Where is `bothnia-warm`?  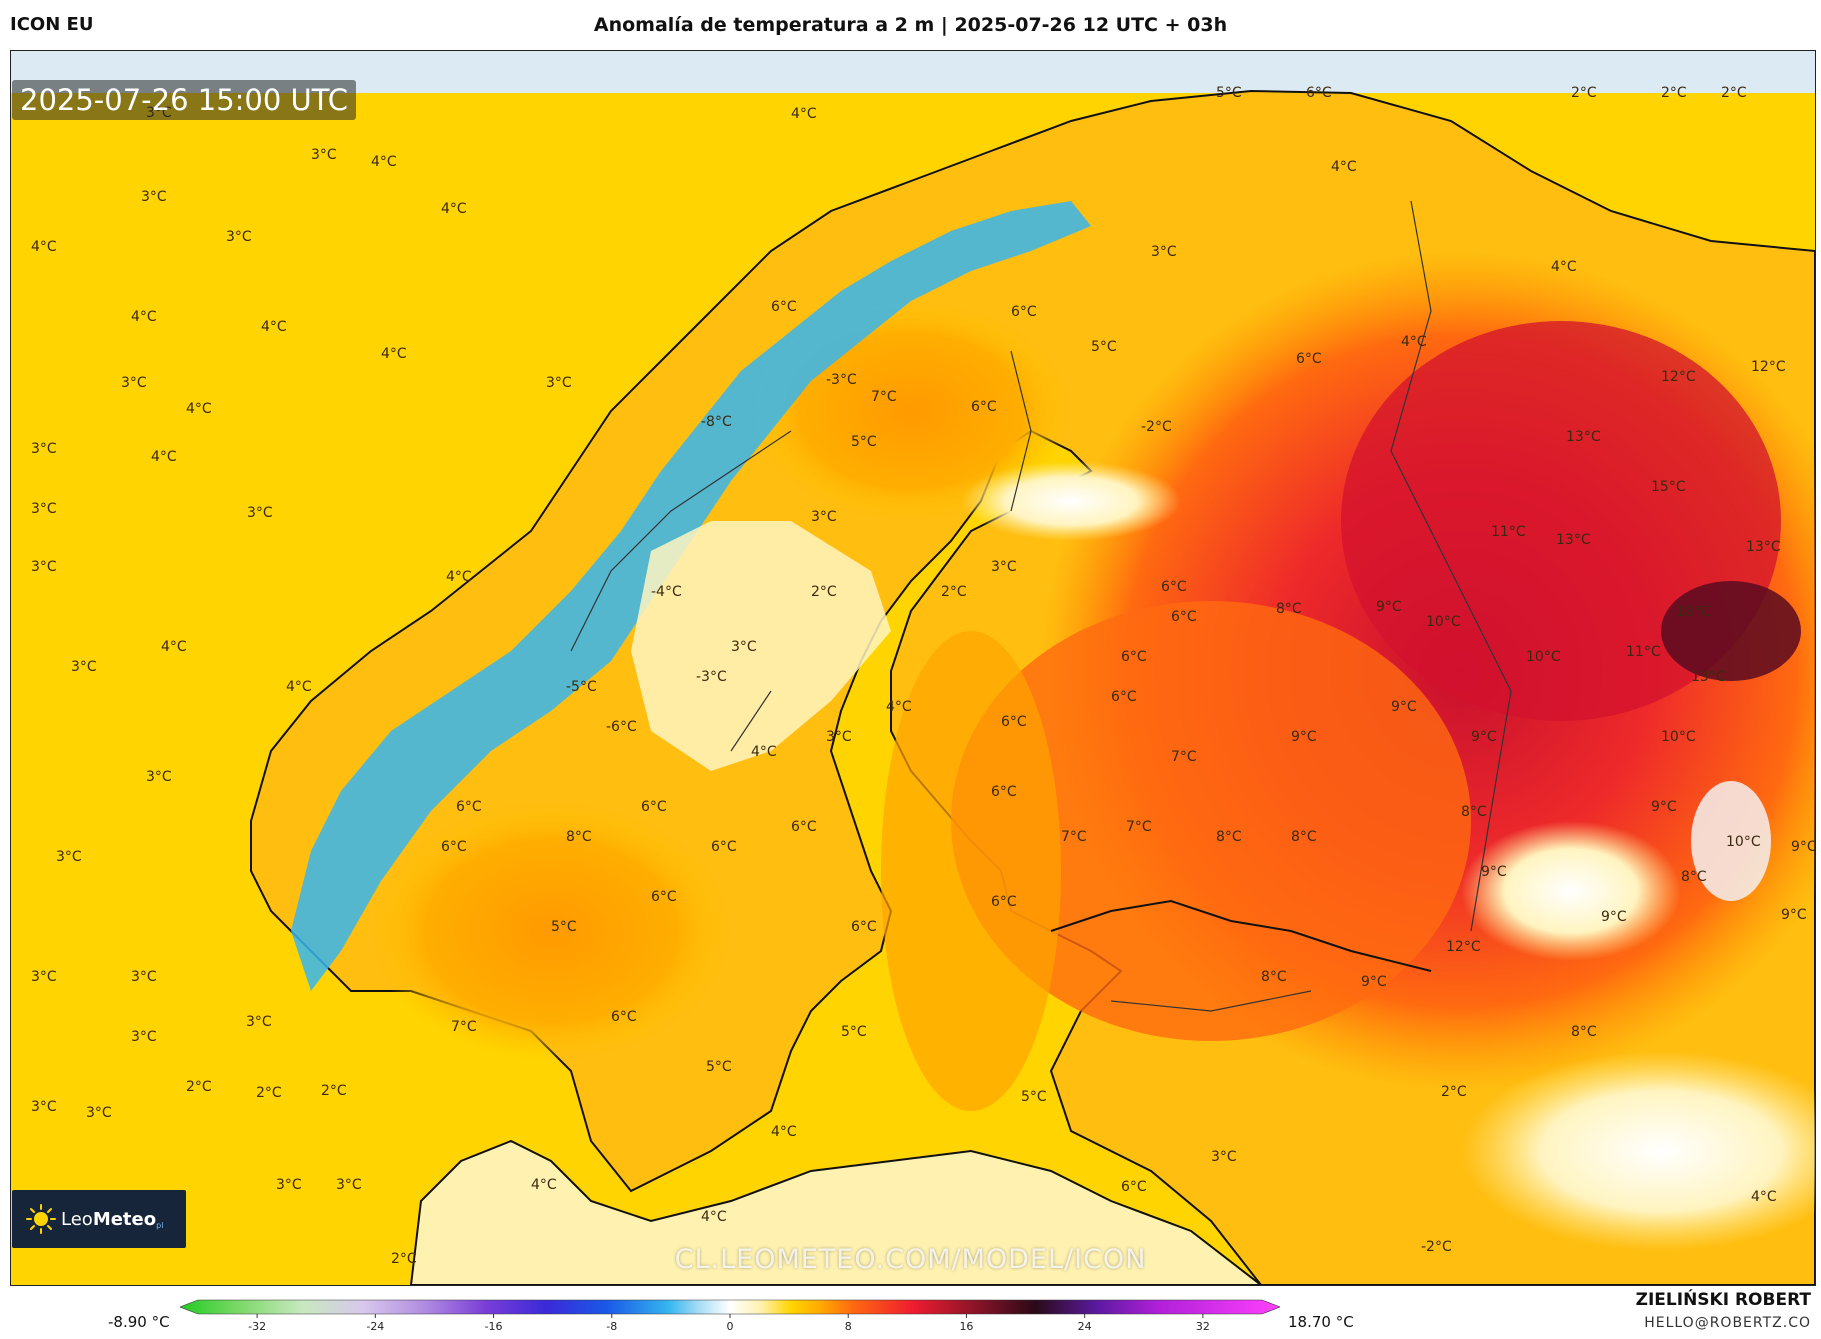 bothnia-warm is located at coordinates (971, 871).